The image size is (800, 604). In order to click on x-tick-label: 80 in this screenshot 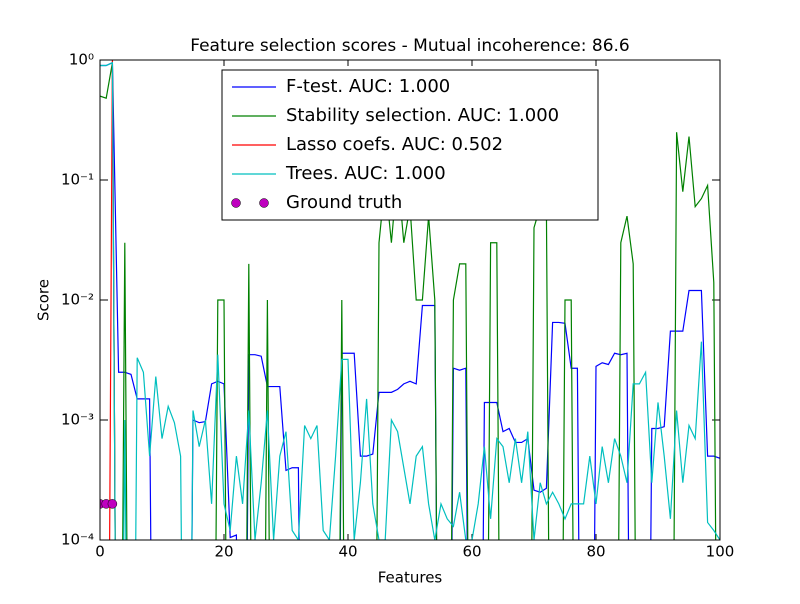, I will do `click(595, 552)`.